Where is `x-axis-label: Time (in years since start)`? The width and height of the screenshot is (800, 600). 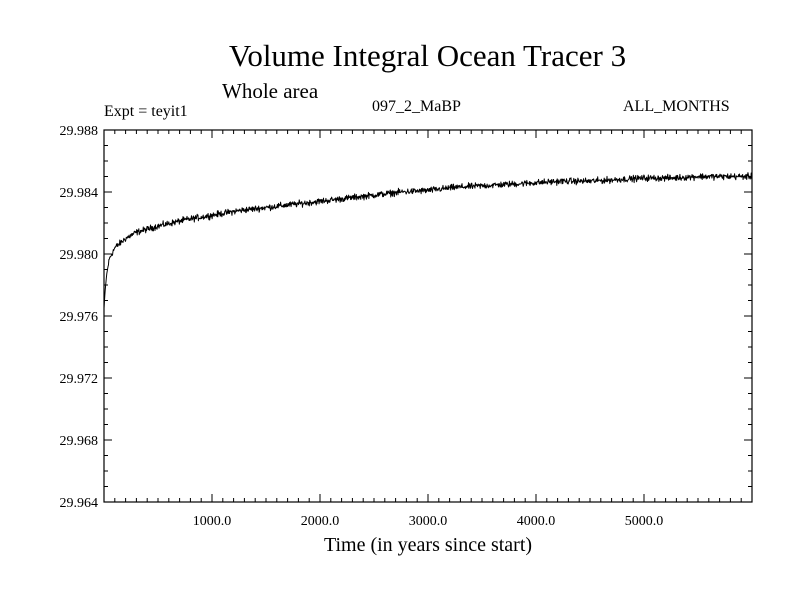
x-axis-label: Time (in years since start) is located at coordinates (428, 545).